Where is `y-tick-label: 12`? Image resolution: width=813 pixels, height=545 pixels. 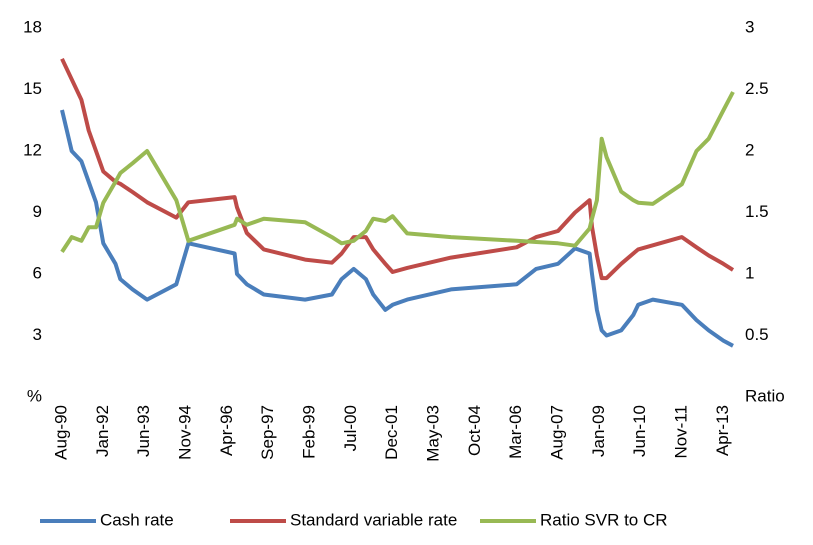
y-tick-label: 12 is located at coordinates (32, 149).